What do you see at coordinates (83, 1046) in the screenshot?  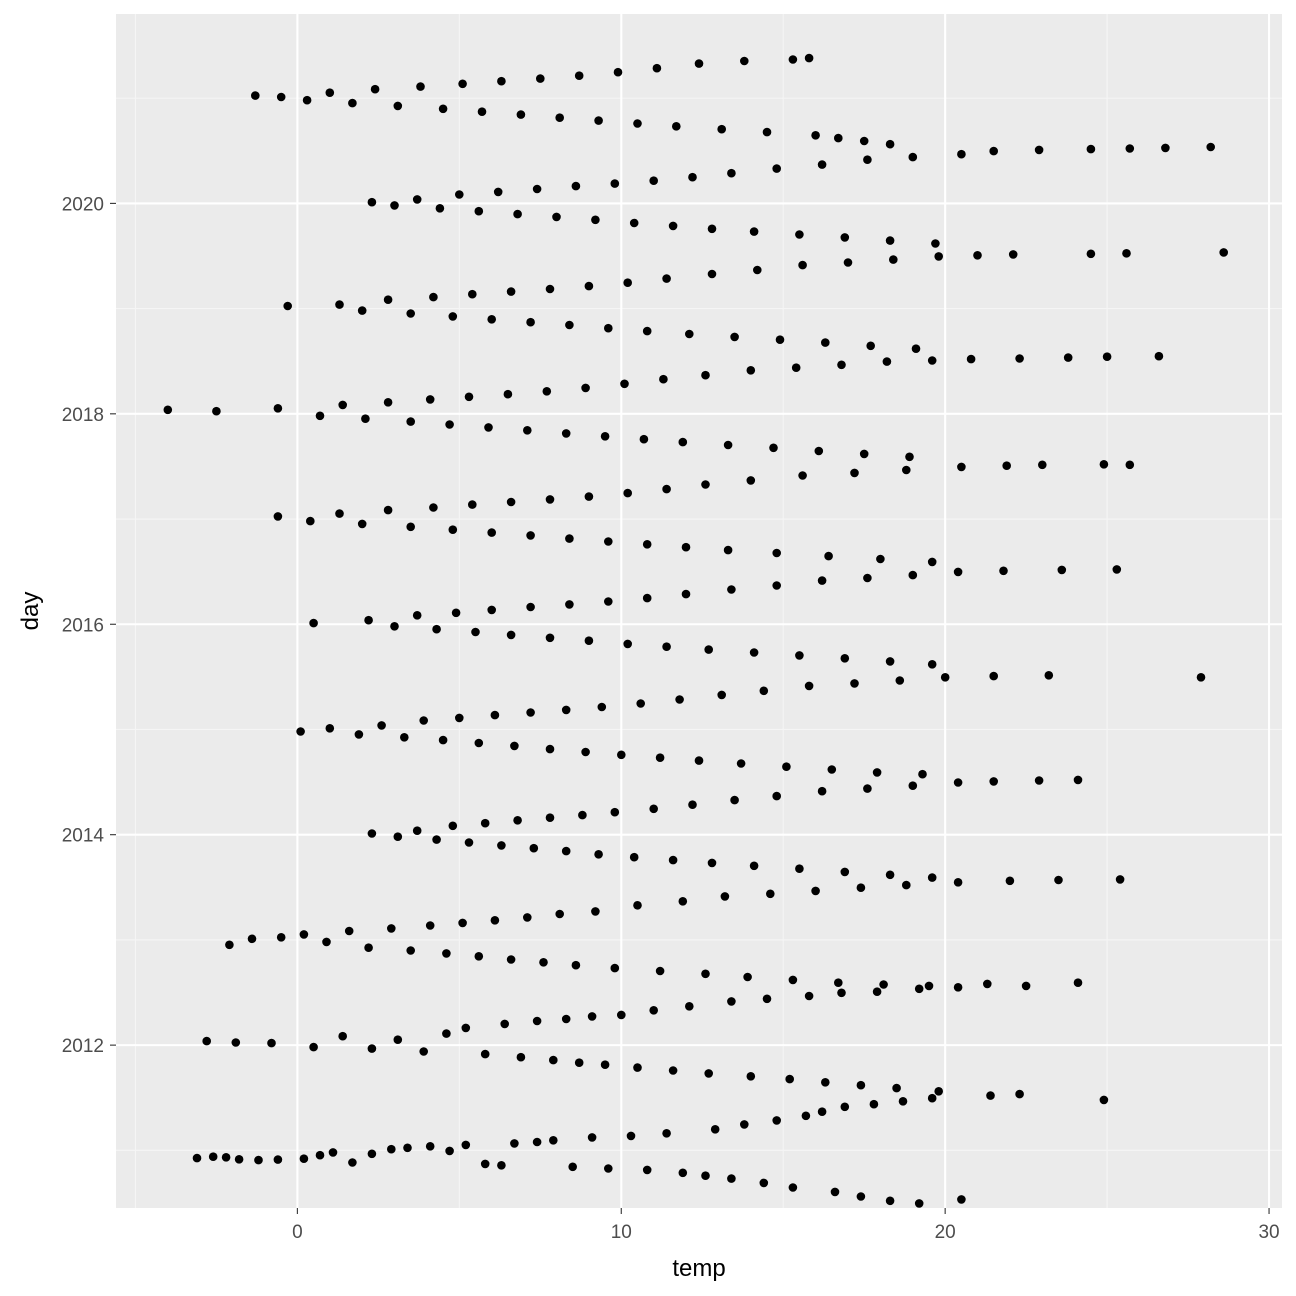 I see `y-tick-label: 2012` at bounding box center [83, 1046].